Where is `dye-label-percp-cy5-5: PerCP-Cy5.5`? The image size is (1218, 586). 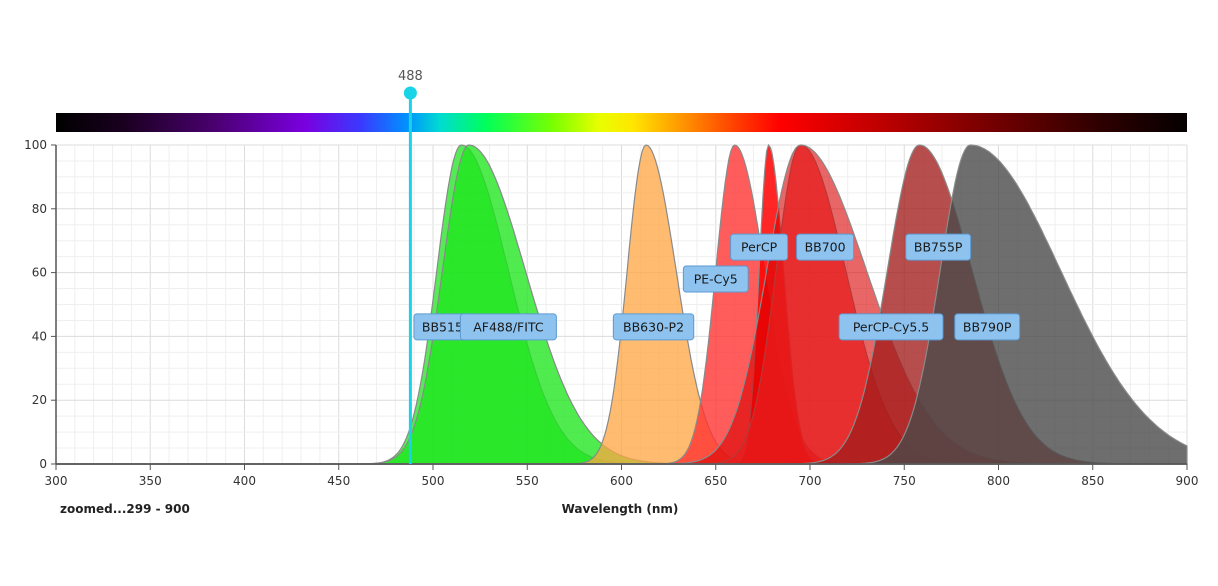 dye-label-percp-cy5-5: PerCP-Cy5.5 is located at coordinates (891, 327).